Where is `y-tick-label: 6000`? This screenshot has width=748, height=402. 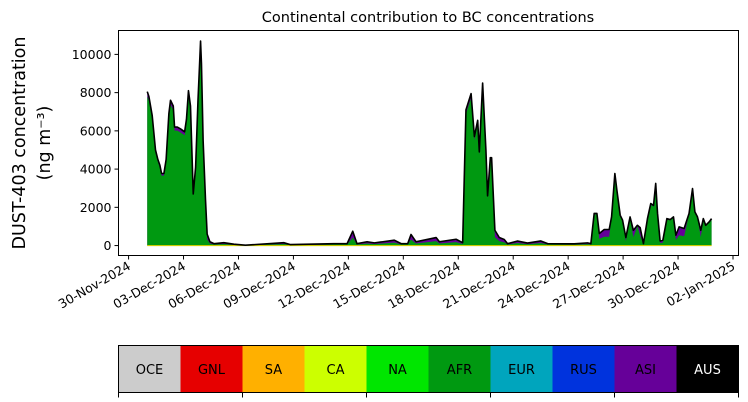 y-tick-label: 6000 is located at coordinates (96, 130).